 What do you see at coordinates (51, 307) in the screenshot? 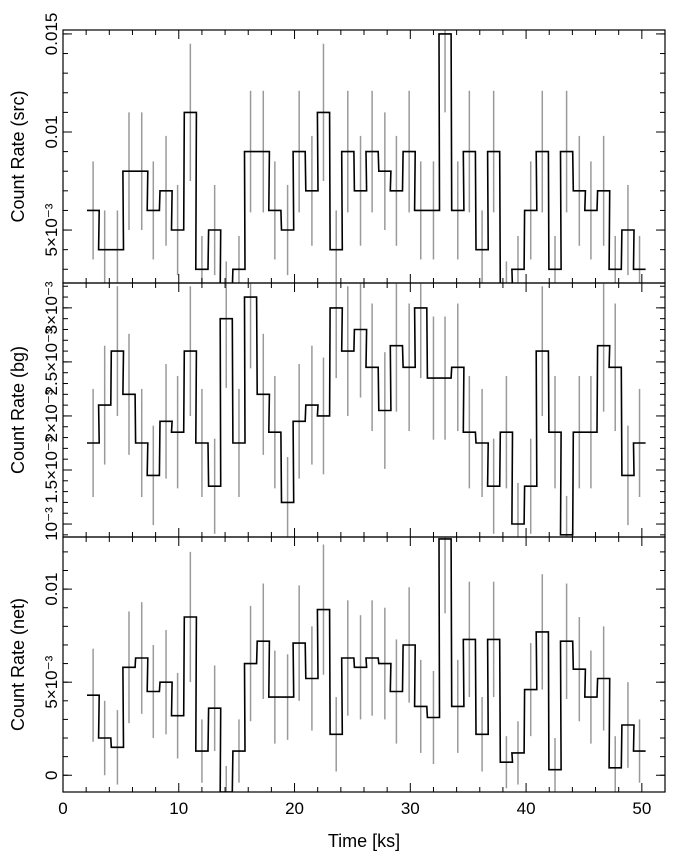
I see `bg-y-tick-label: 3×10⁻³` at bounding box center [51, 307].